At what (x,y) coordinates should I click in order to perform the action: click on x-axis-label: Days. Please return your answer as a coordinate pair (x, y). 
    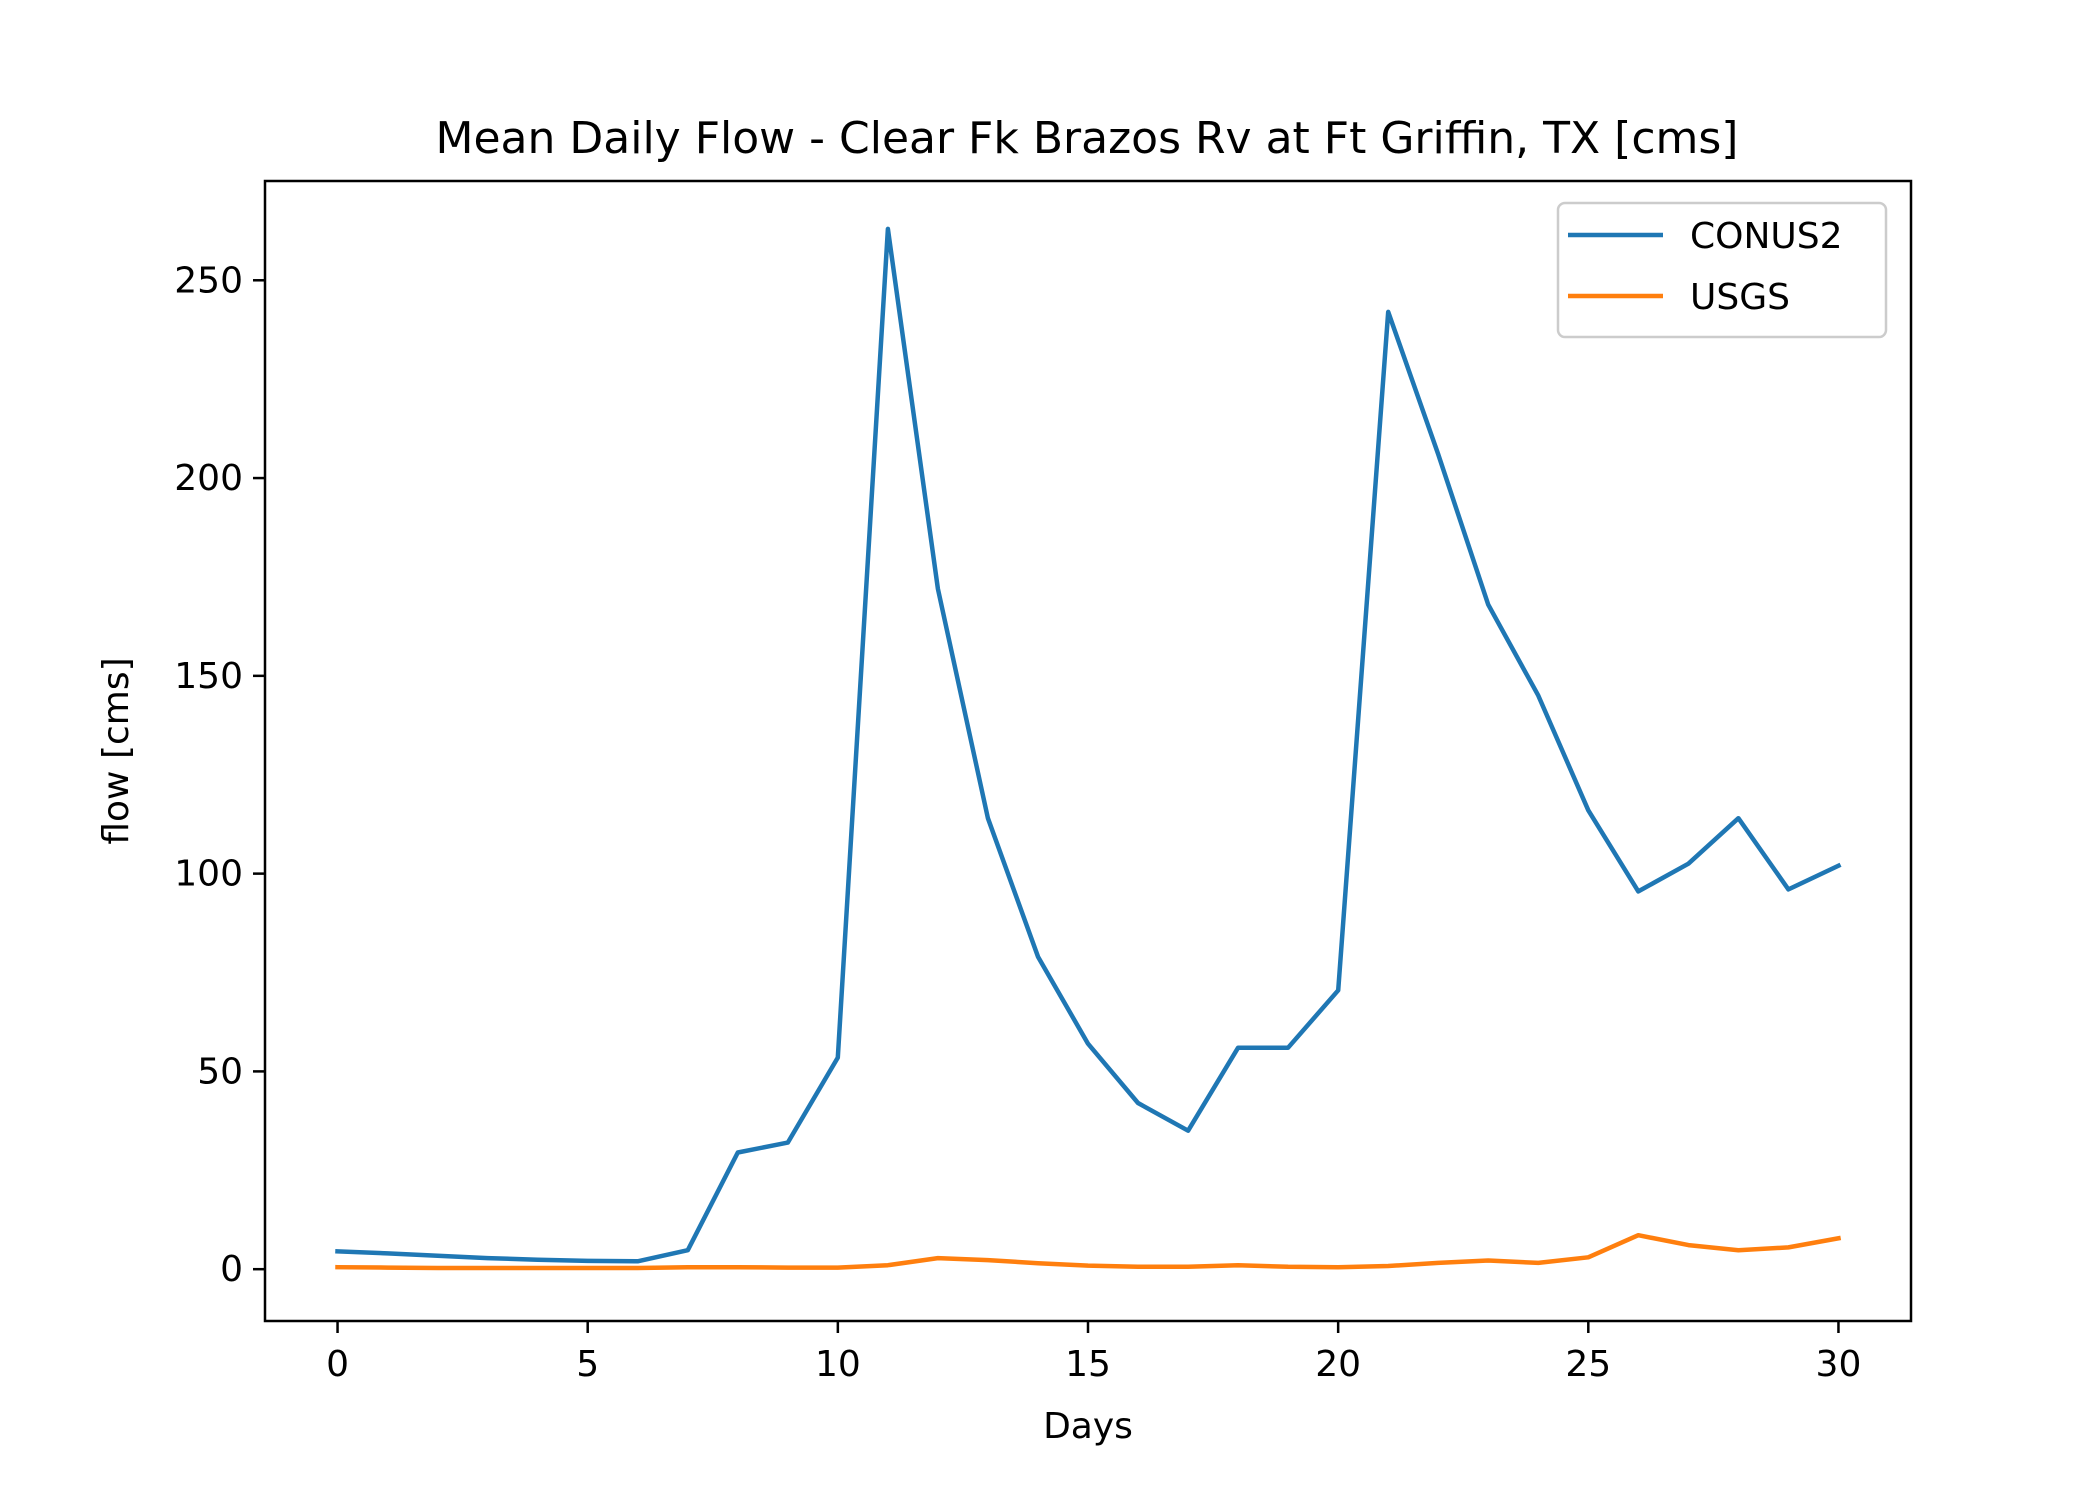
    Looking at the image, I should click on (1088, 1426).